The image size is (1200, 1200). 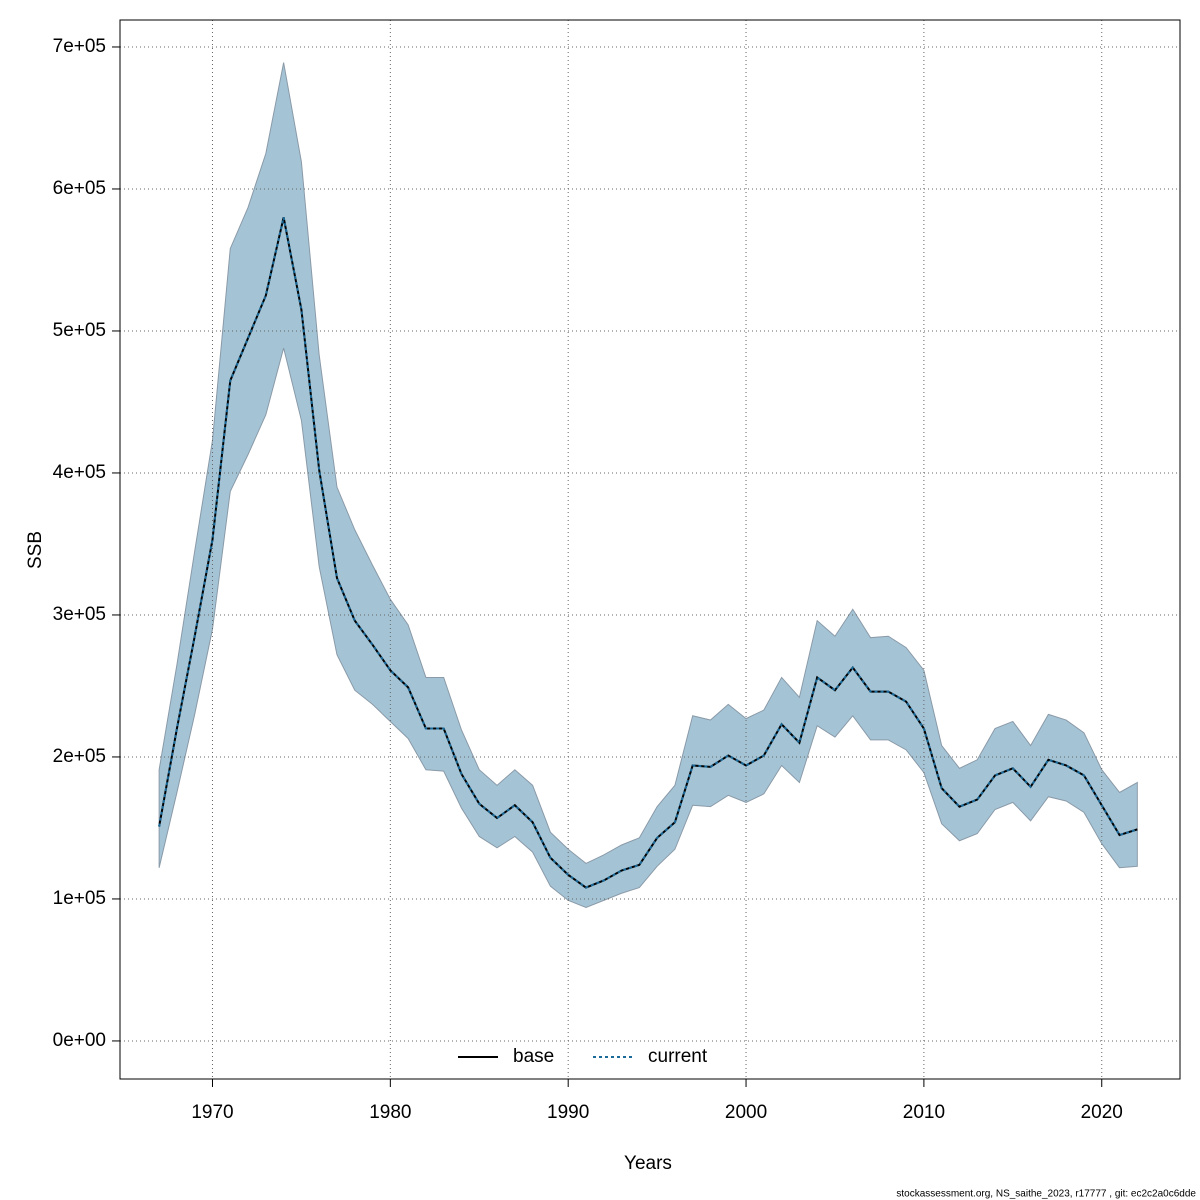 What do you see at coordinates (79, 330) in the screenshot?
I see `y-tick-label: 5e+05` at bounding box center [79, 330].